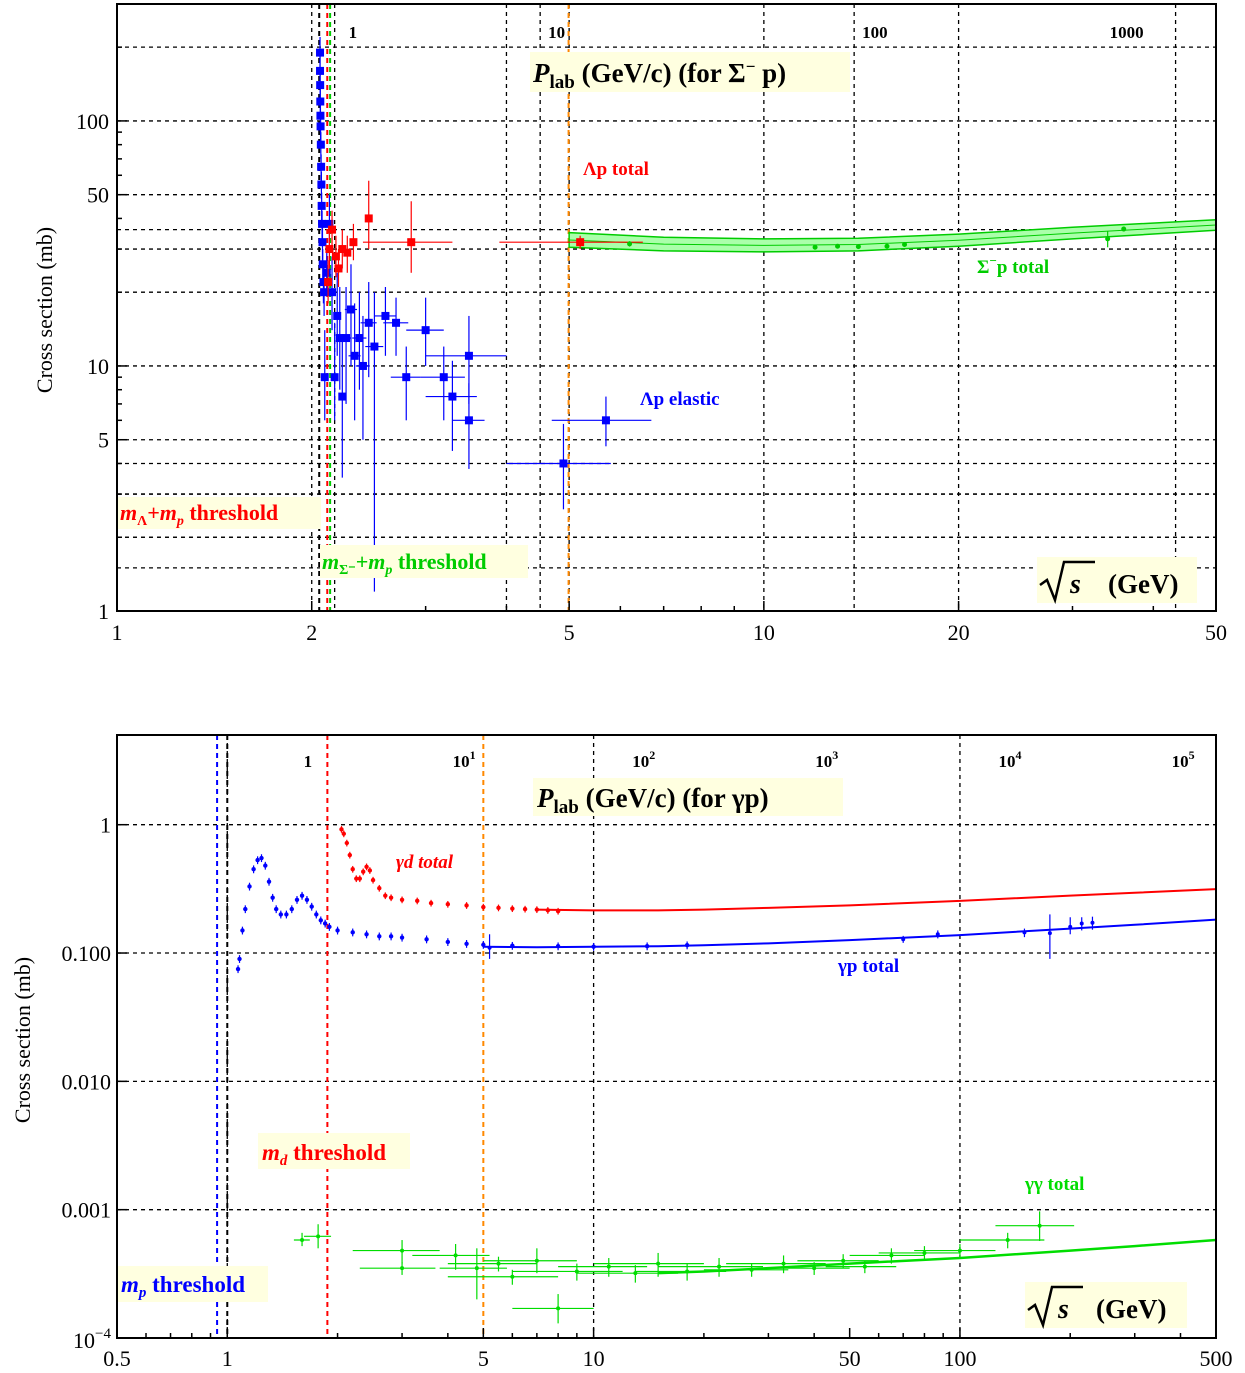 The width and height of the screenshot is (1245, 1373). Describe the element at coordinates (87, 1210) in the screenshot. I see `y-tick-label: 0.001` at that location.